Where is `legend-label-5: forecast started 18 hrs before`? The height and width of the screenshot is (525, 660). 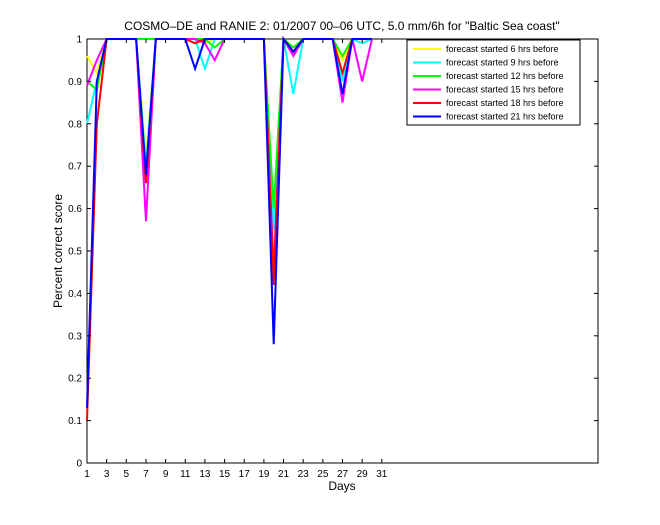 legend-label-5: forecast started 18 hrs before is located at coordinates (505, 103).